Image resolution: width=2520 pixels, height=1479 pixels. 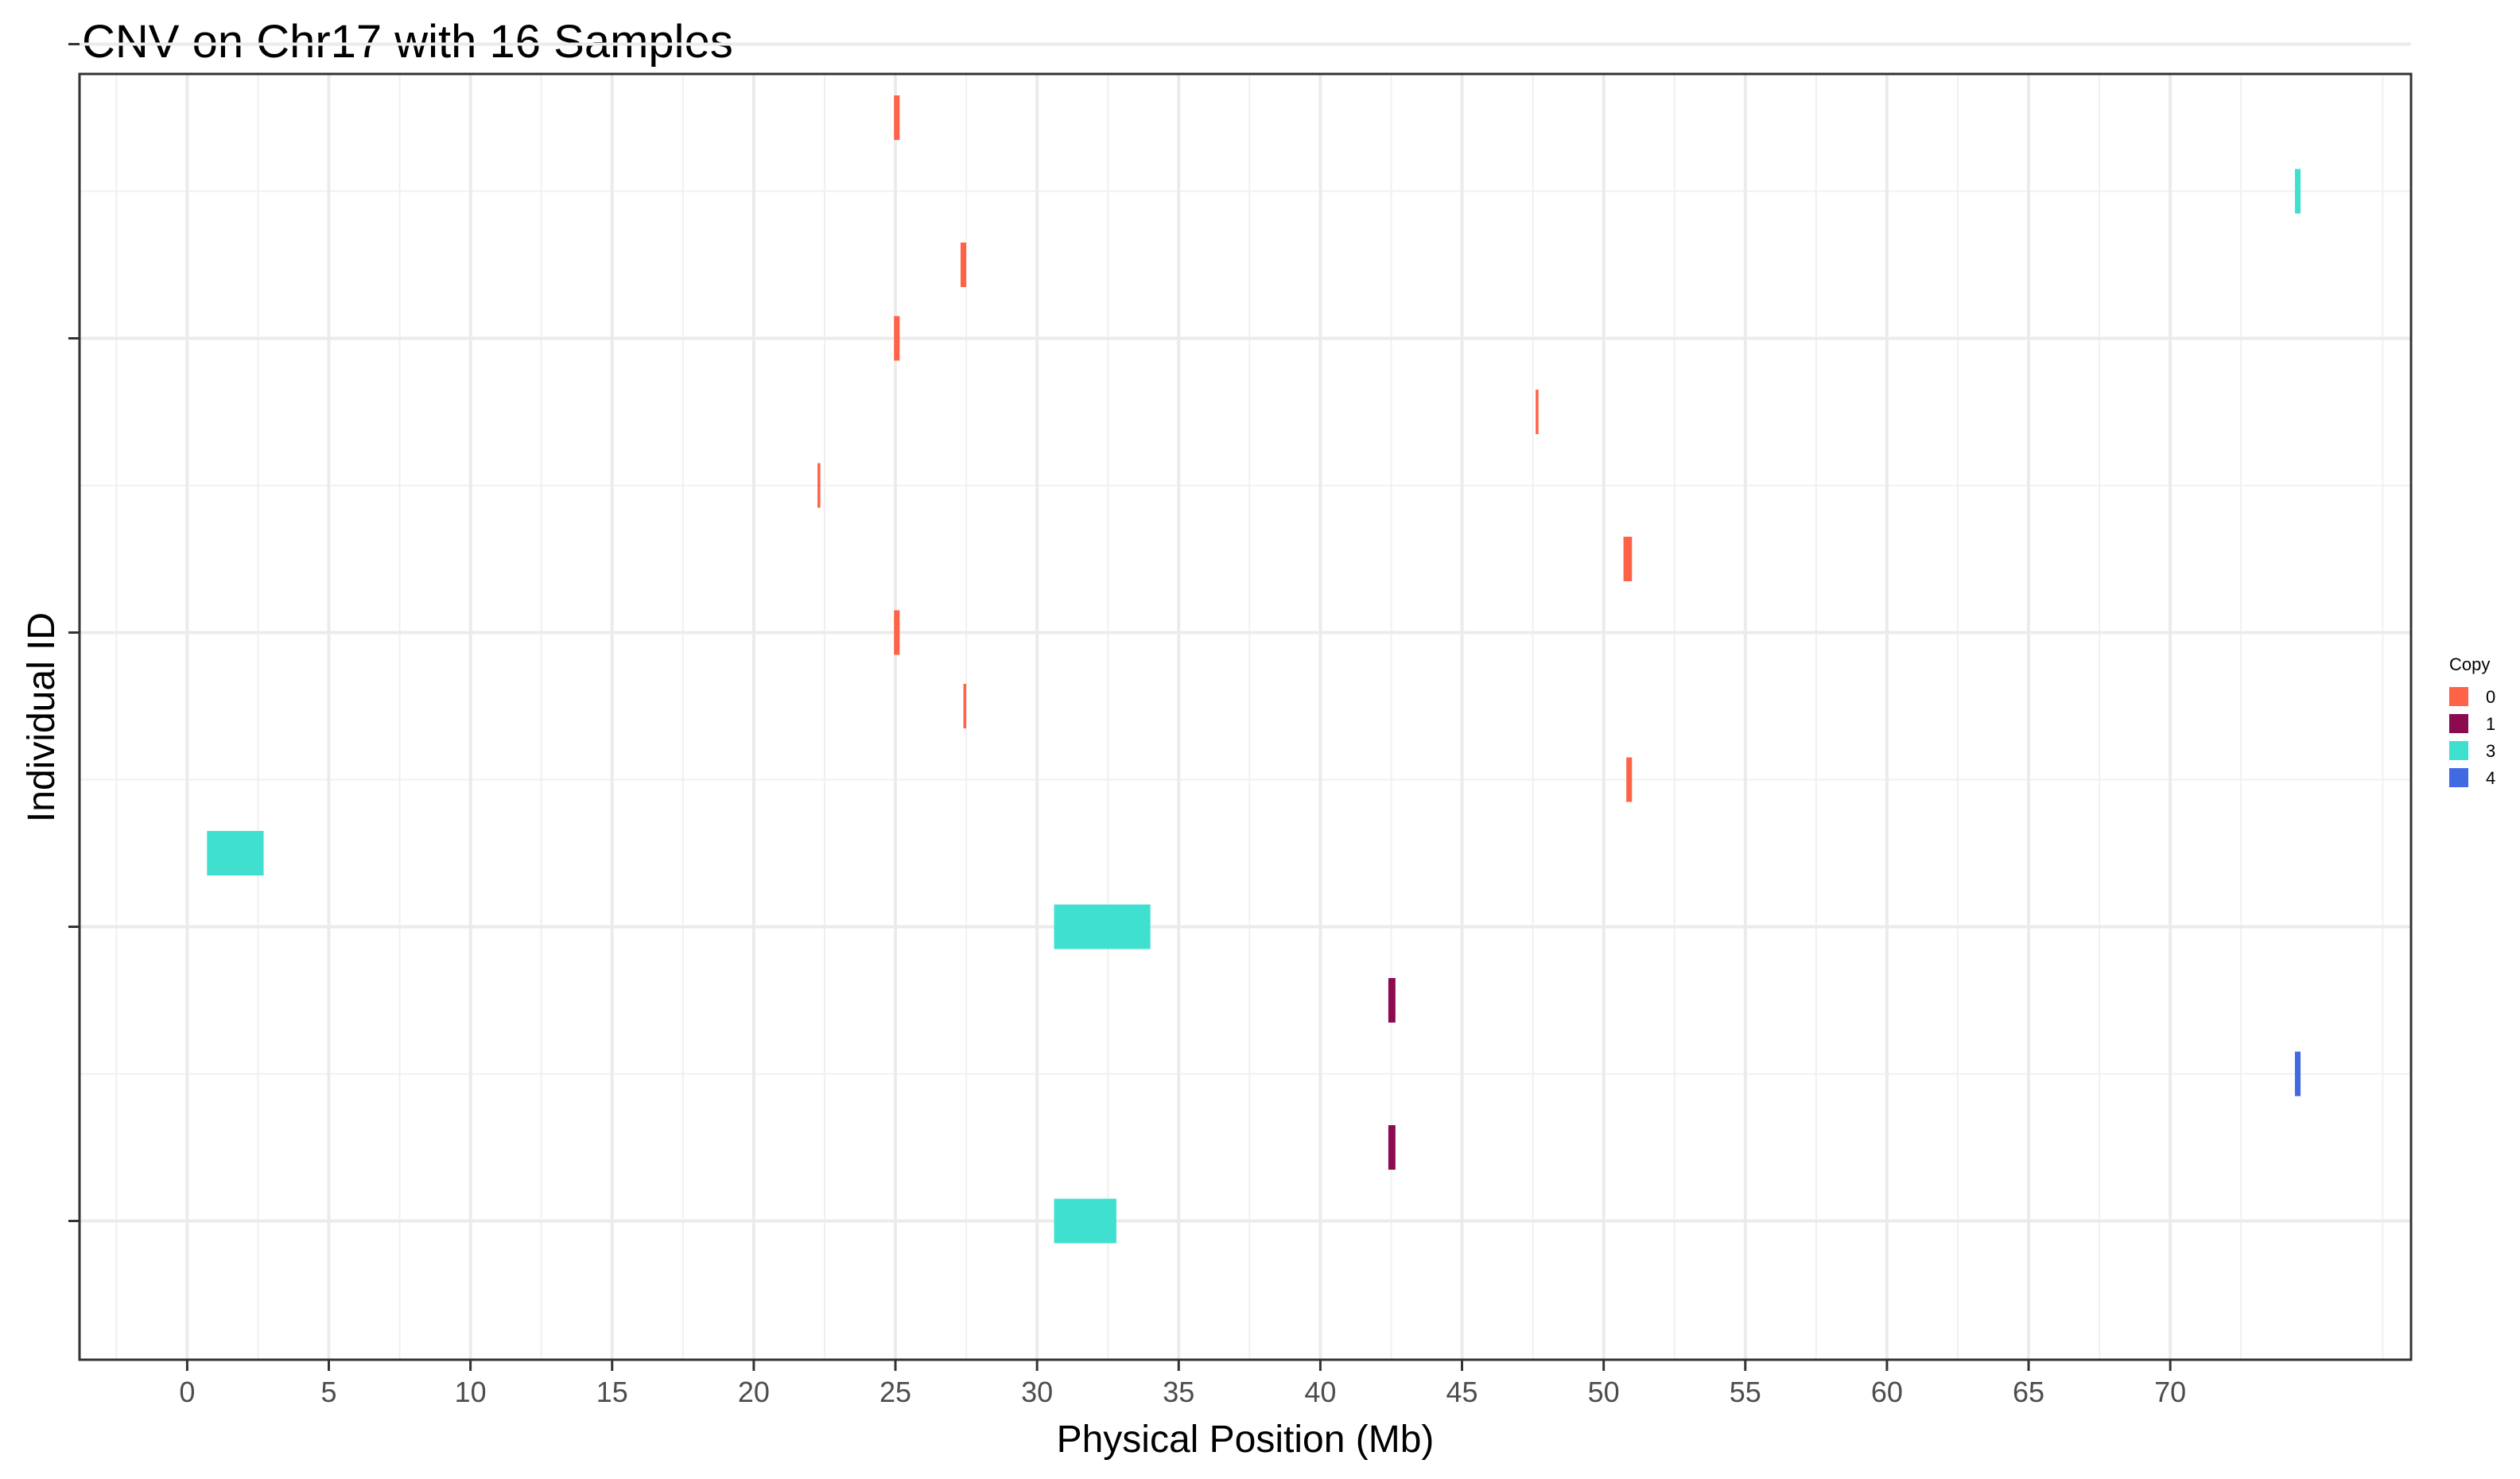 What do you see at coordinates (1037, 1392) in the screenshot?
I see `x-tick-label: 30` at bounding box center [1037, 1392].